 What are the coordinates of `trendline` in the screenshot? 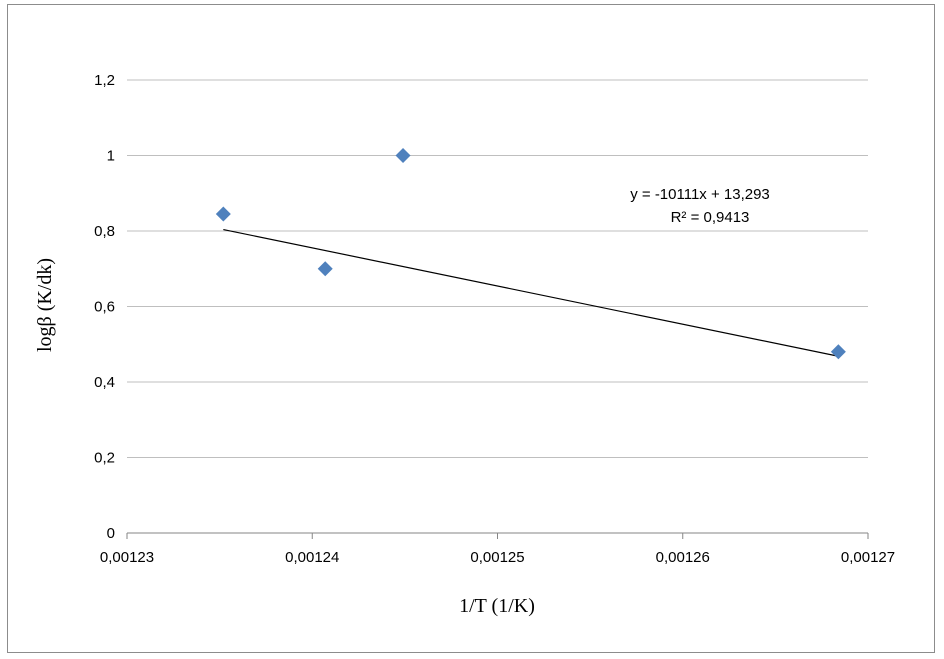 It's located at (531, 292).